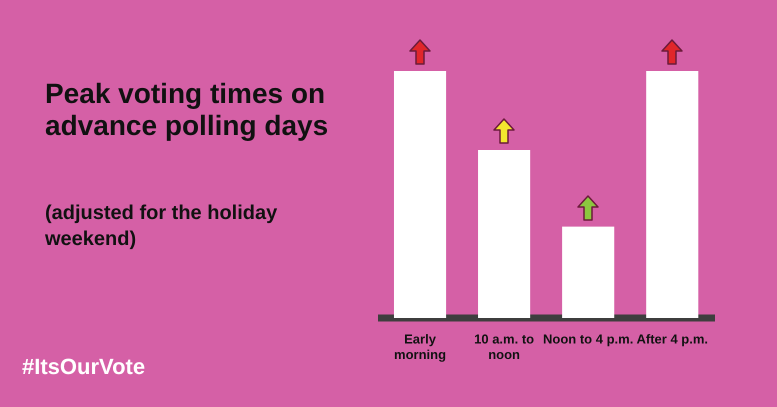 This screenshot has width=777, height=407. I want to click on text: (adjusted for the holiday weekend), so click(161, 226).